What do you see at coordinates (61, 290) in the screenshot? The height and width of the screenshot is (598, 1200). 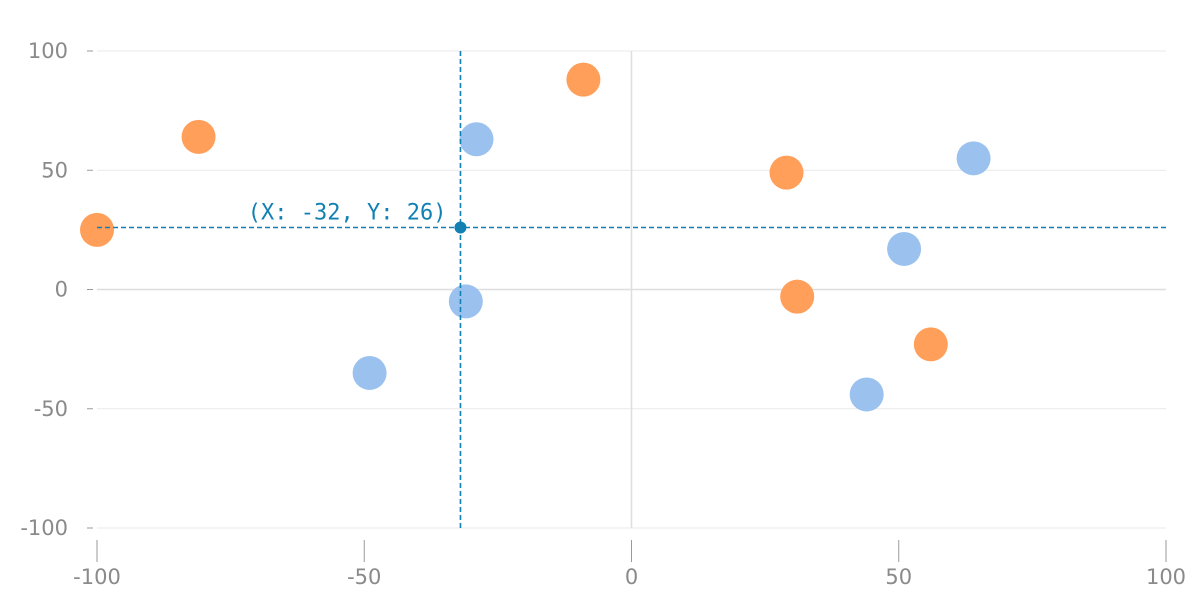 I see `y-tick-label: 0` at bounding box center [61, 290].